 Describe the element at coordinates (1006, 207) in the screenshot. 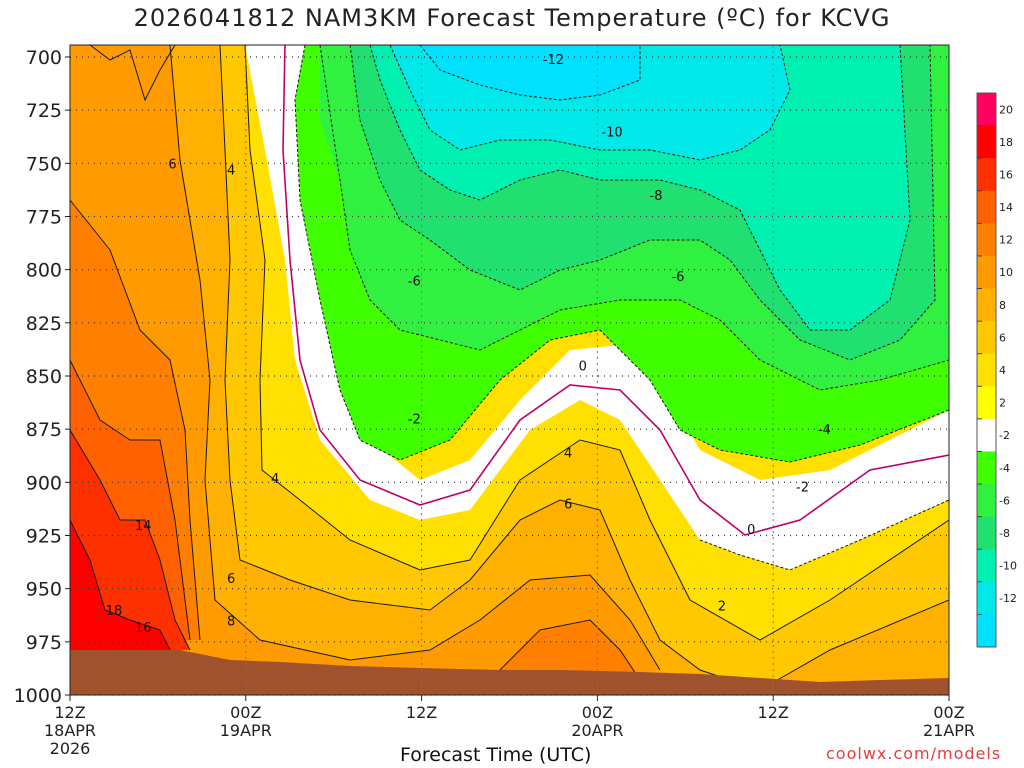

I see `colorbar-label: 14` at that location.